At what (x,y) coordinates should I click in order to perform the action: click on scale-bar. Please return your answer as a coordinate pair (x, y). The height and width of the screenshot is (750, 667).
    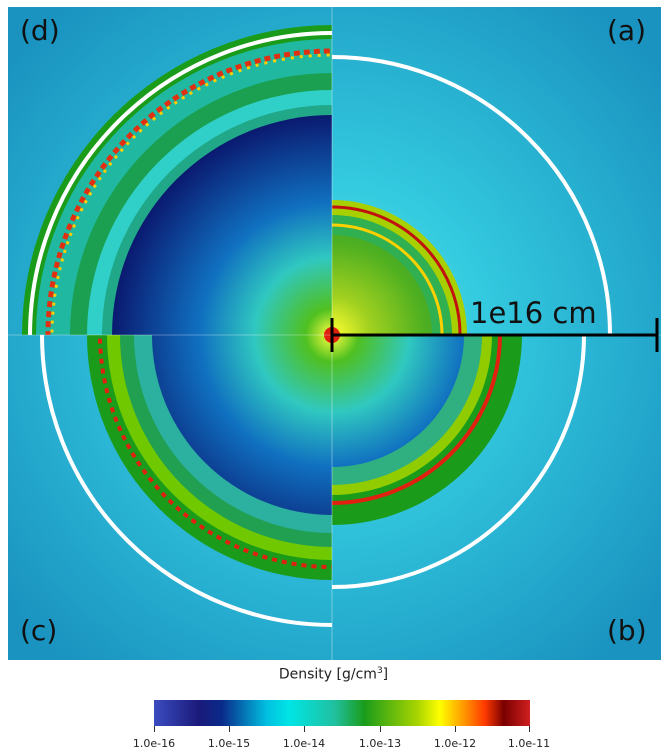
    Looking at the image, I should click on (494, 335).